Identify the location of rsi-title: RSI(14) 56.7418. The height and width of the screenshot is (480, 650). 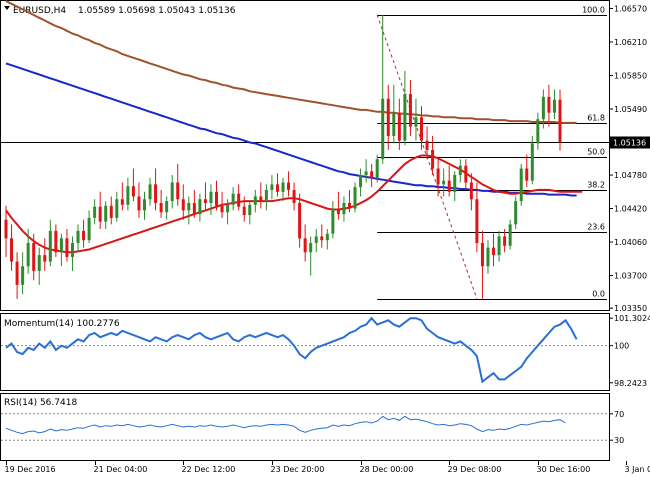
(40, 403).